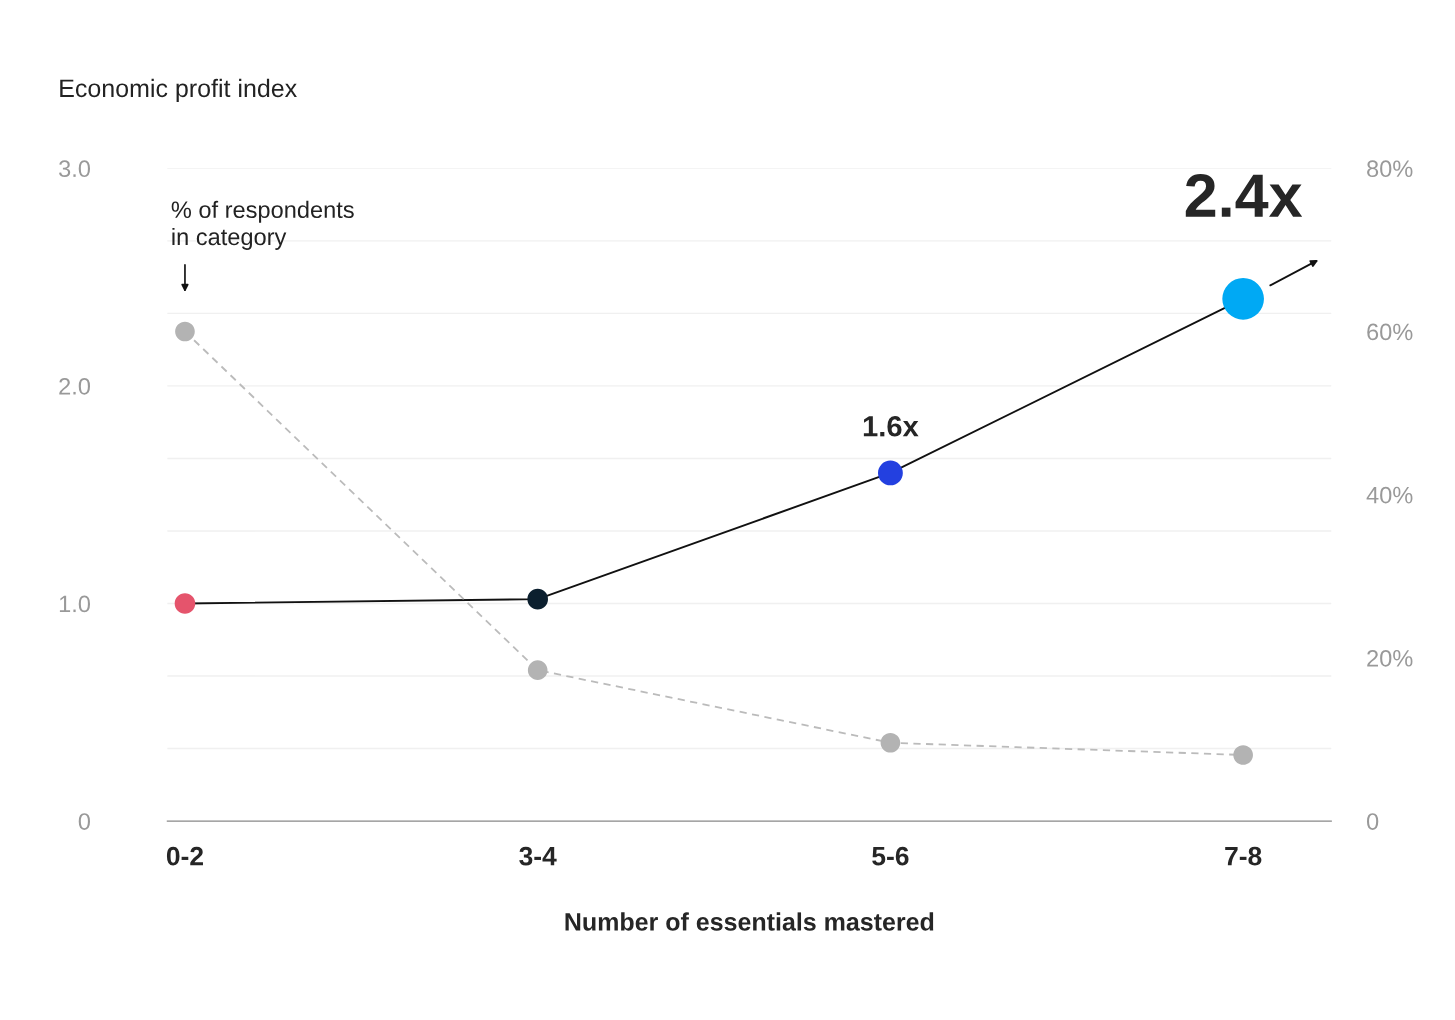 Image resolution: width=1455 pixels, height=1020 pixels. I want to click on y2-tick-label: 20%, so click(1390, 658).